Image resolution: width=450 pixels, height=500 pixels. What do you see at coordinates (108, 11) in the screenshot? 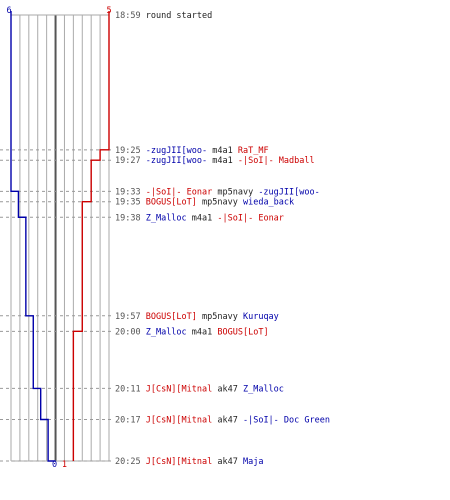
I see `red-start-score-label: 5` at bounding box center [108, 11].